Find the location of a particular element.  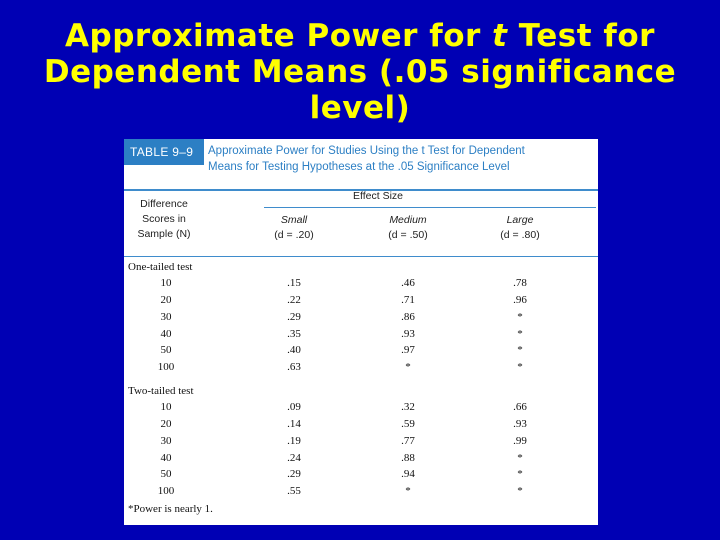

medium-power-cell: .88 is located at coordinates (408, 457).